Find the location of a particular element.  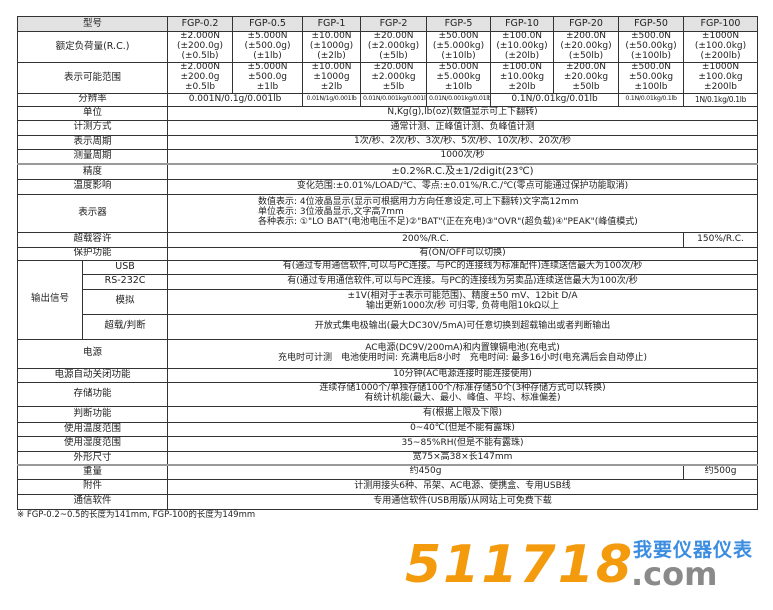

header-label: 型号 is located at coordinates (92, 24).